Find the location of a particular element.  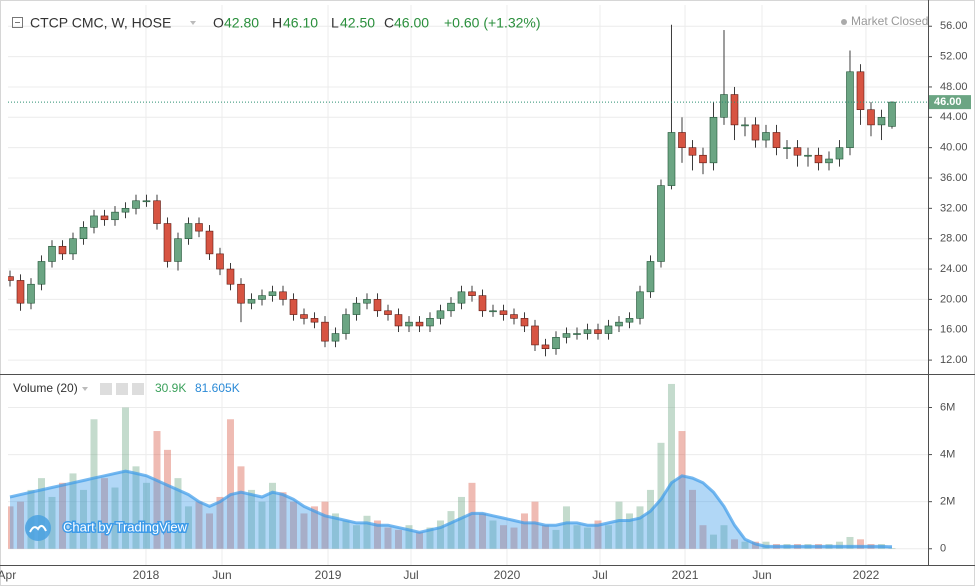

close-icon is located at coordinates (138, 389).